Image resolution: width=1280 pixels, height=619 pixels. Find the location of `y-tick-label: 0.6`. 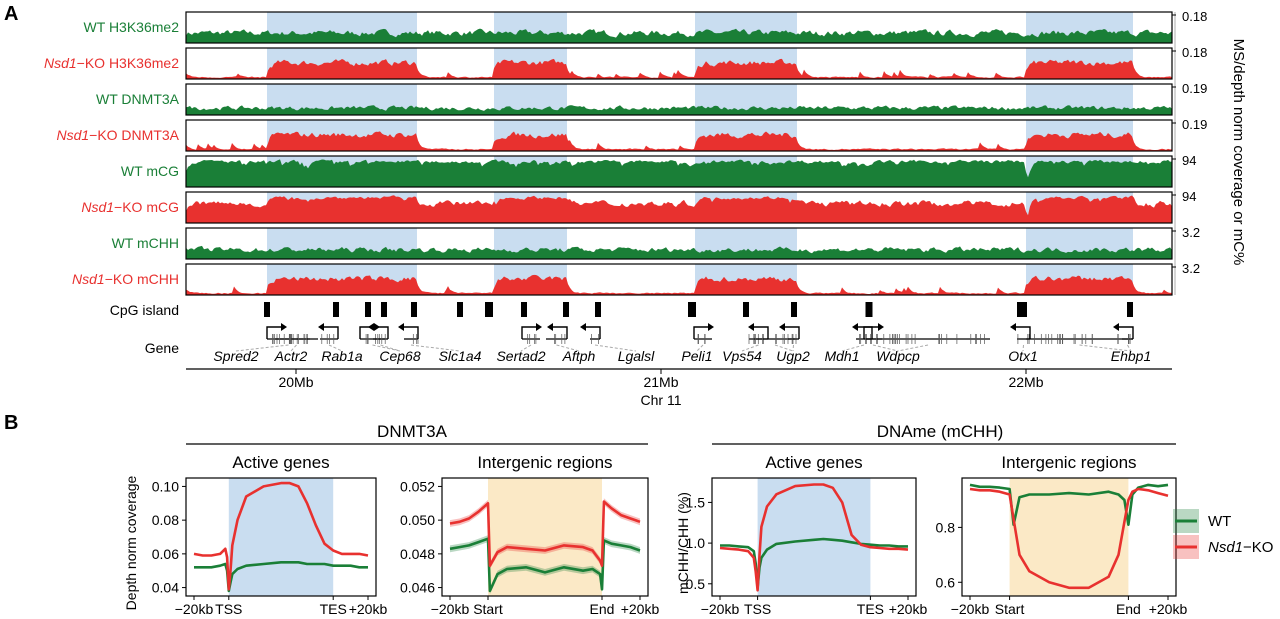

y-tick-label: 0.6 is located at coordinates (946, 582).